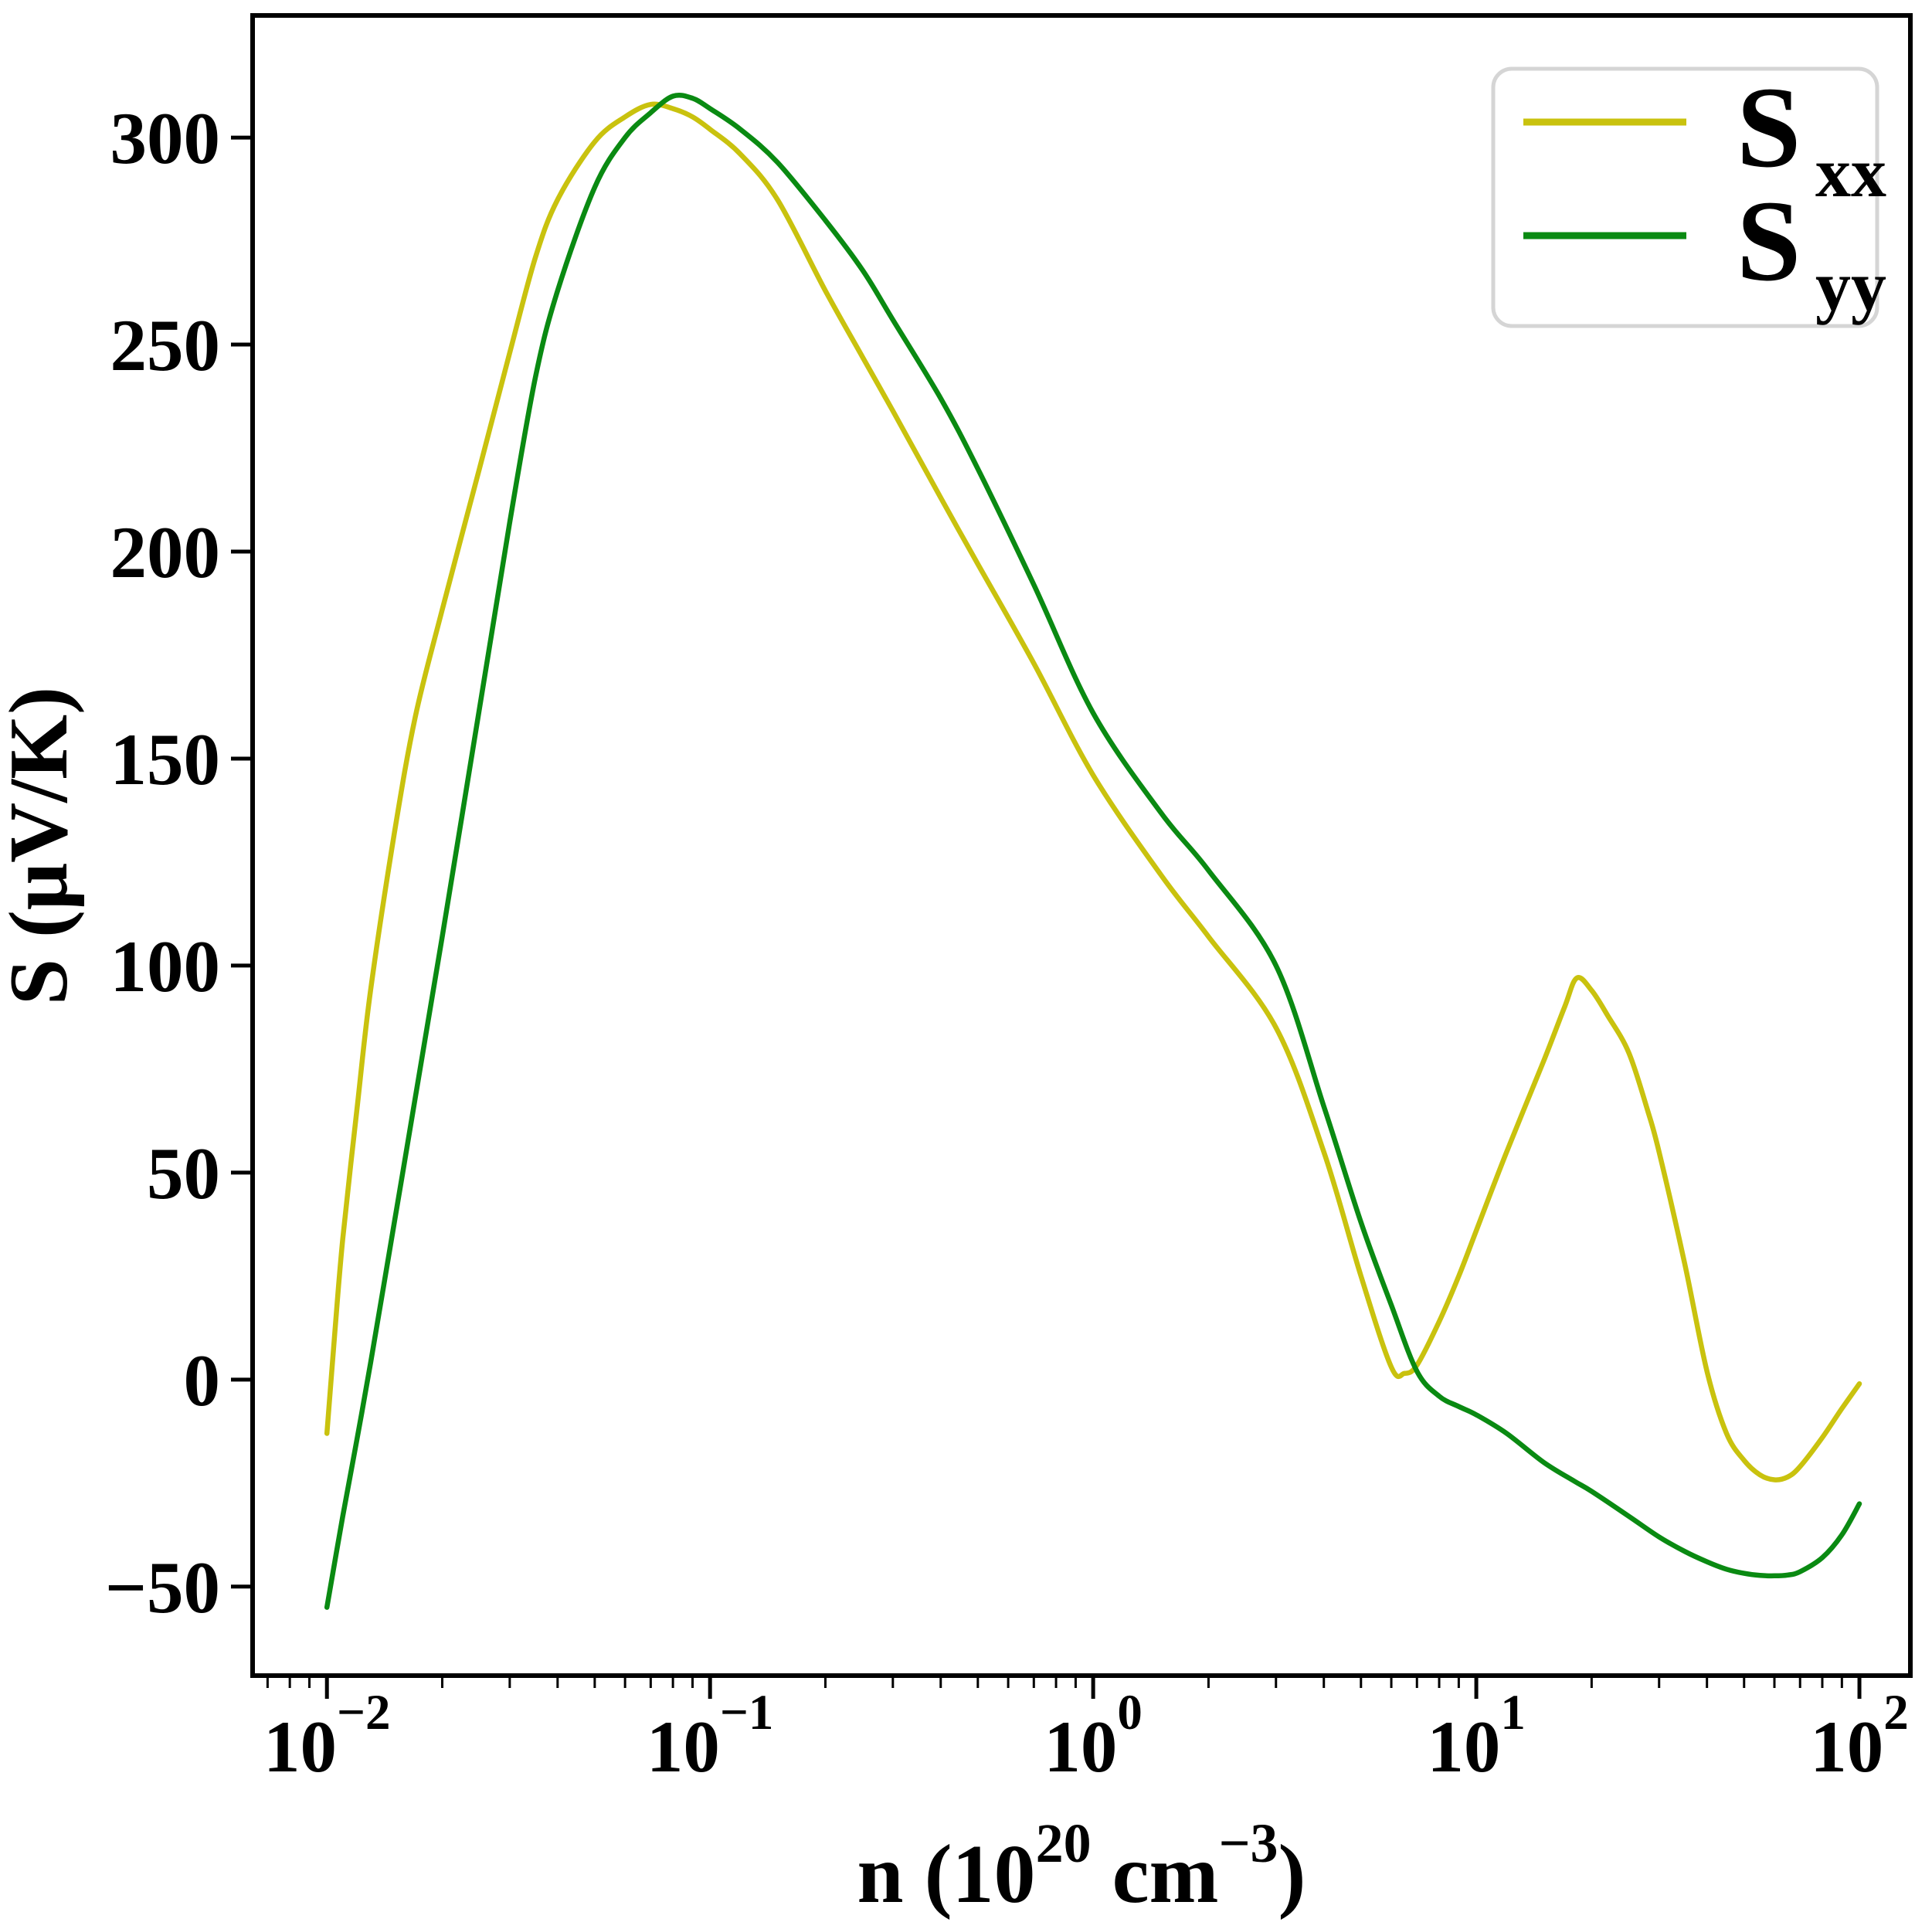  Describe the element at coordinates (1851, 285) in the screenshot. I see `legend-label-syy-sub: yy` at that location.